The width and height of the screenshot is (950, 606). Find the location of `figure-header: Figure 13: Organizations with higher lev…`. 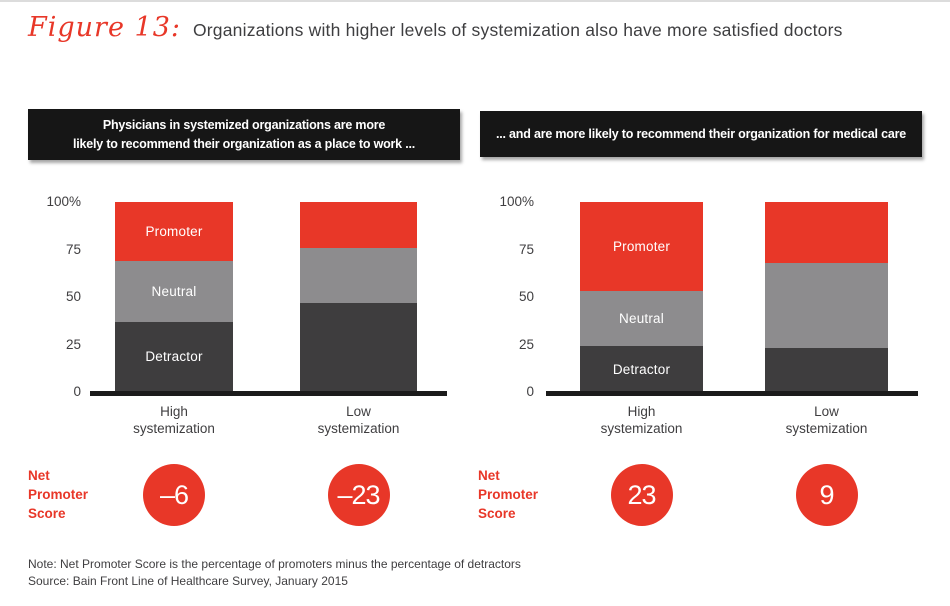

figure-header: Figure 13: Organizations with higher lev… is located at coordinates (435, 27).